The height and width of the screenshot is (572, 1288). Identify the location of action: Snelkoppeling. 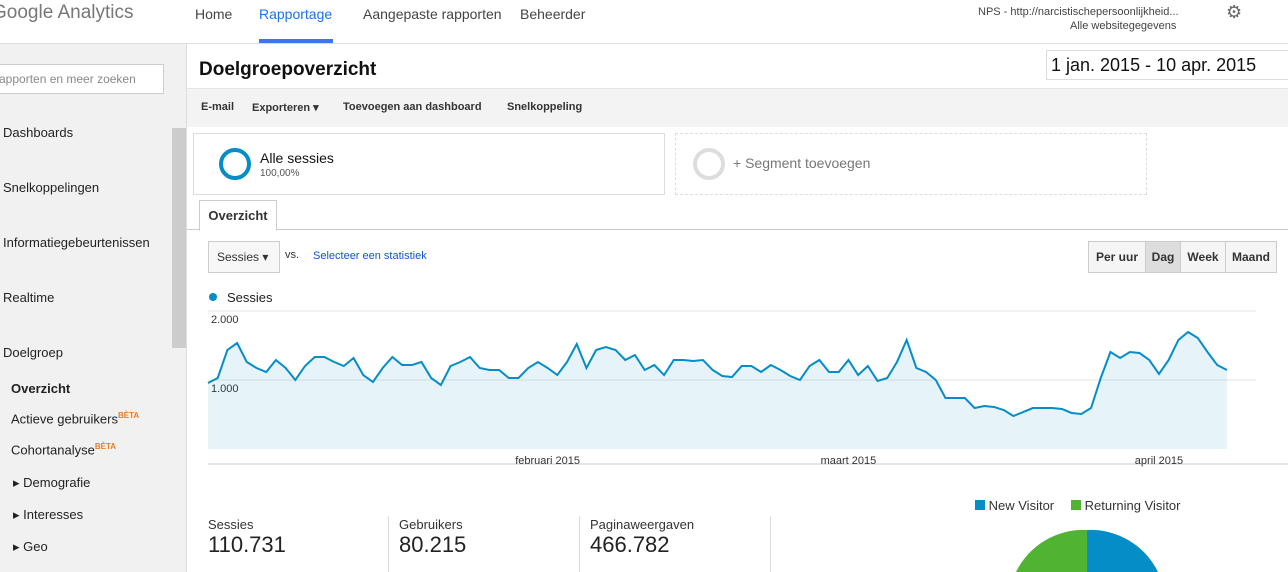
(545, 107).